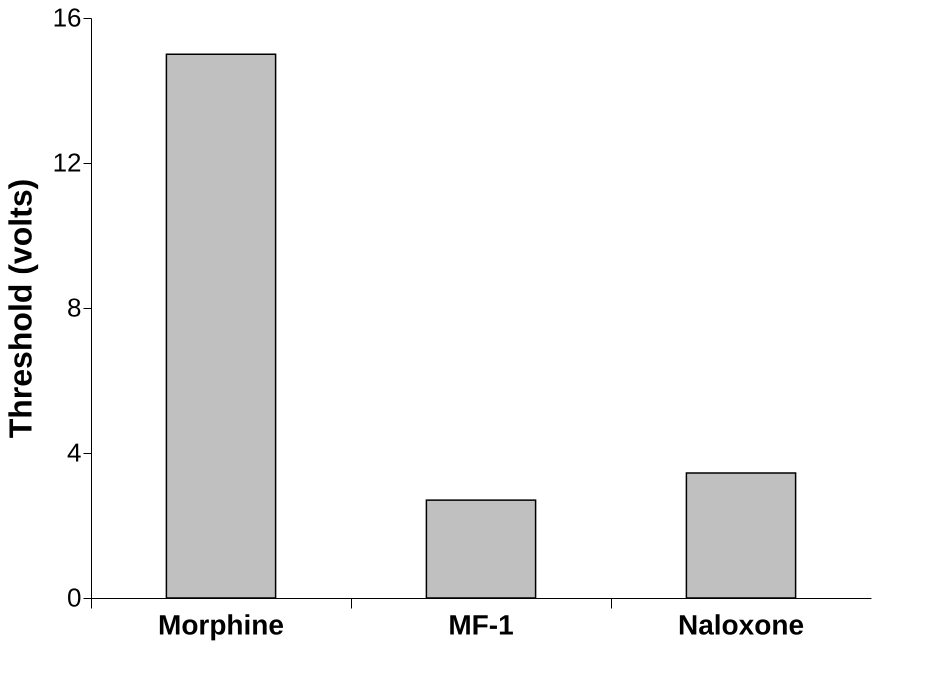 The image size is (933, 679). I want to click on x-tick-label: Morphine, so click(221, 625).